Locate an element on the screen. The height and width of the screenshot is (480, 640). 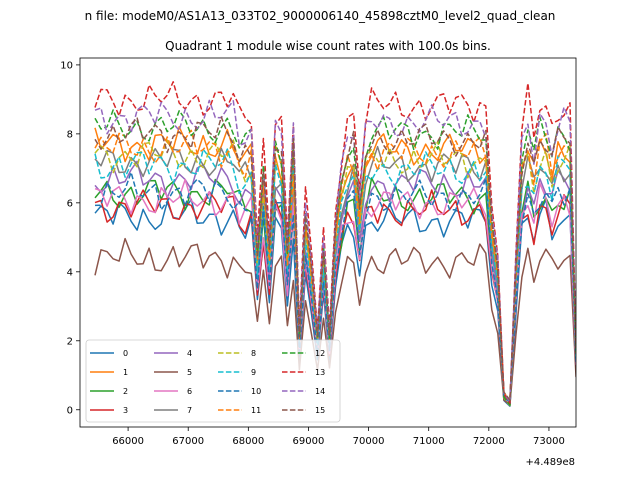
legend-label-15: 15 is located at coordinates (320, 410).